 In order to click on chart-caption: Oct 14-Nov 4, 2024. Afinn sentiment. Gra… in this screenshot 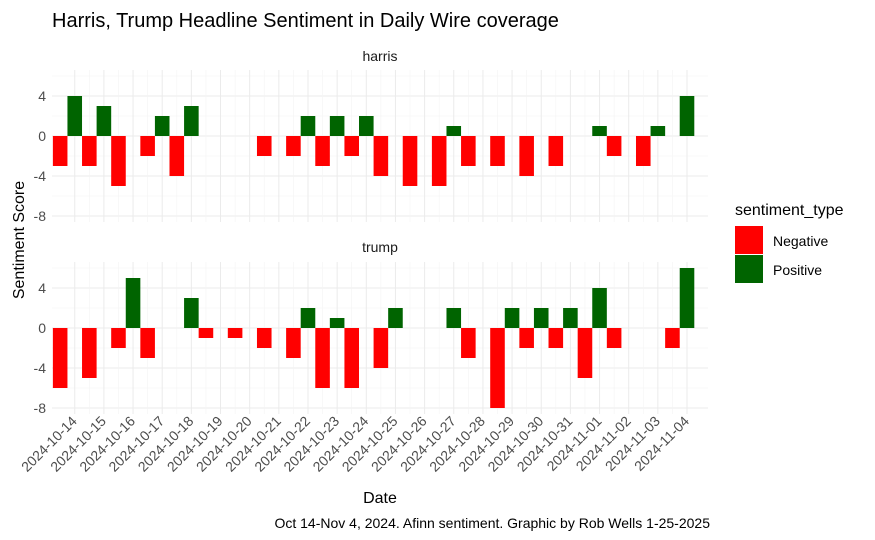, I will do `click(492, 523)`.